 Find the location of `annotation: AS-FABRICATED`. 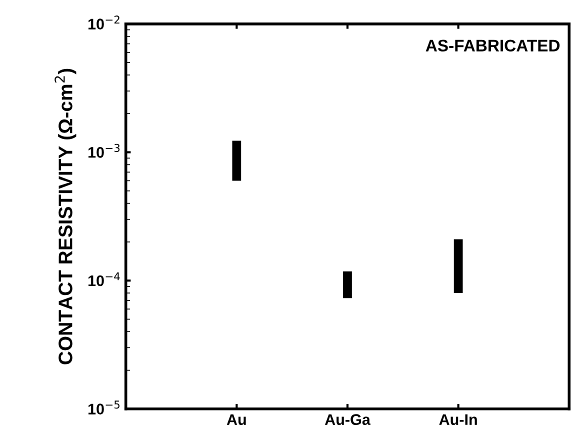

annotation: AS-FABRICATED is located at coordinates (493, 46).